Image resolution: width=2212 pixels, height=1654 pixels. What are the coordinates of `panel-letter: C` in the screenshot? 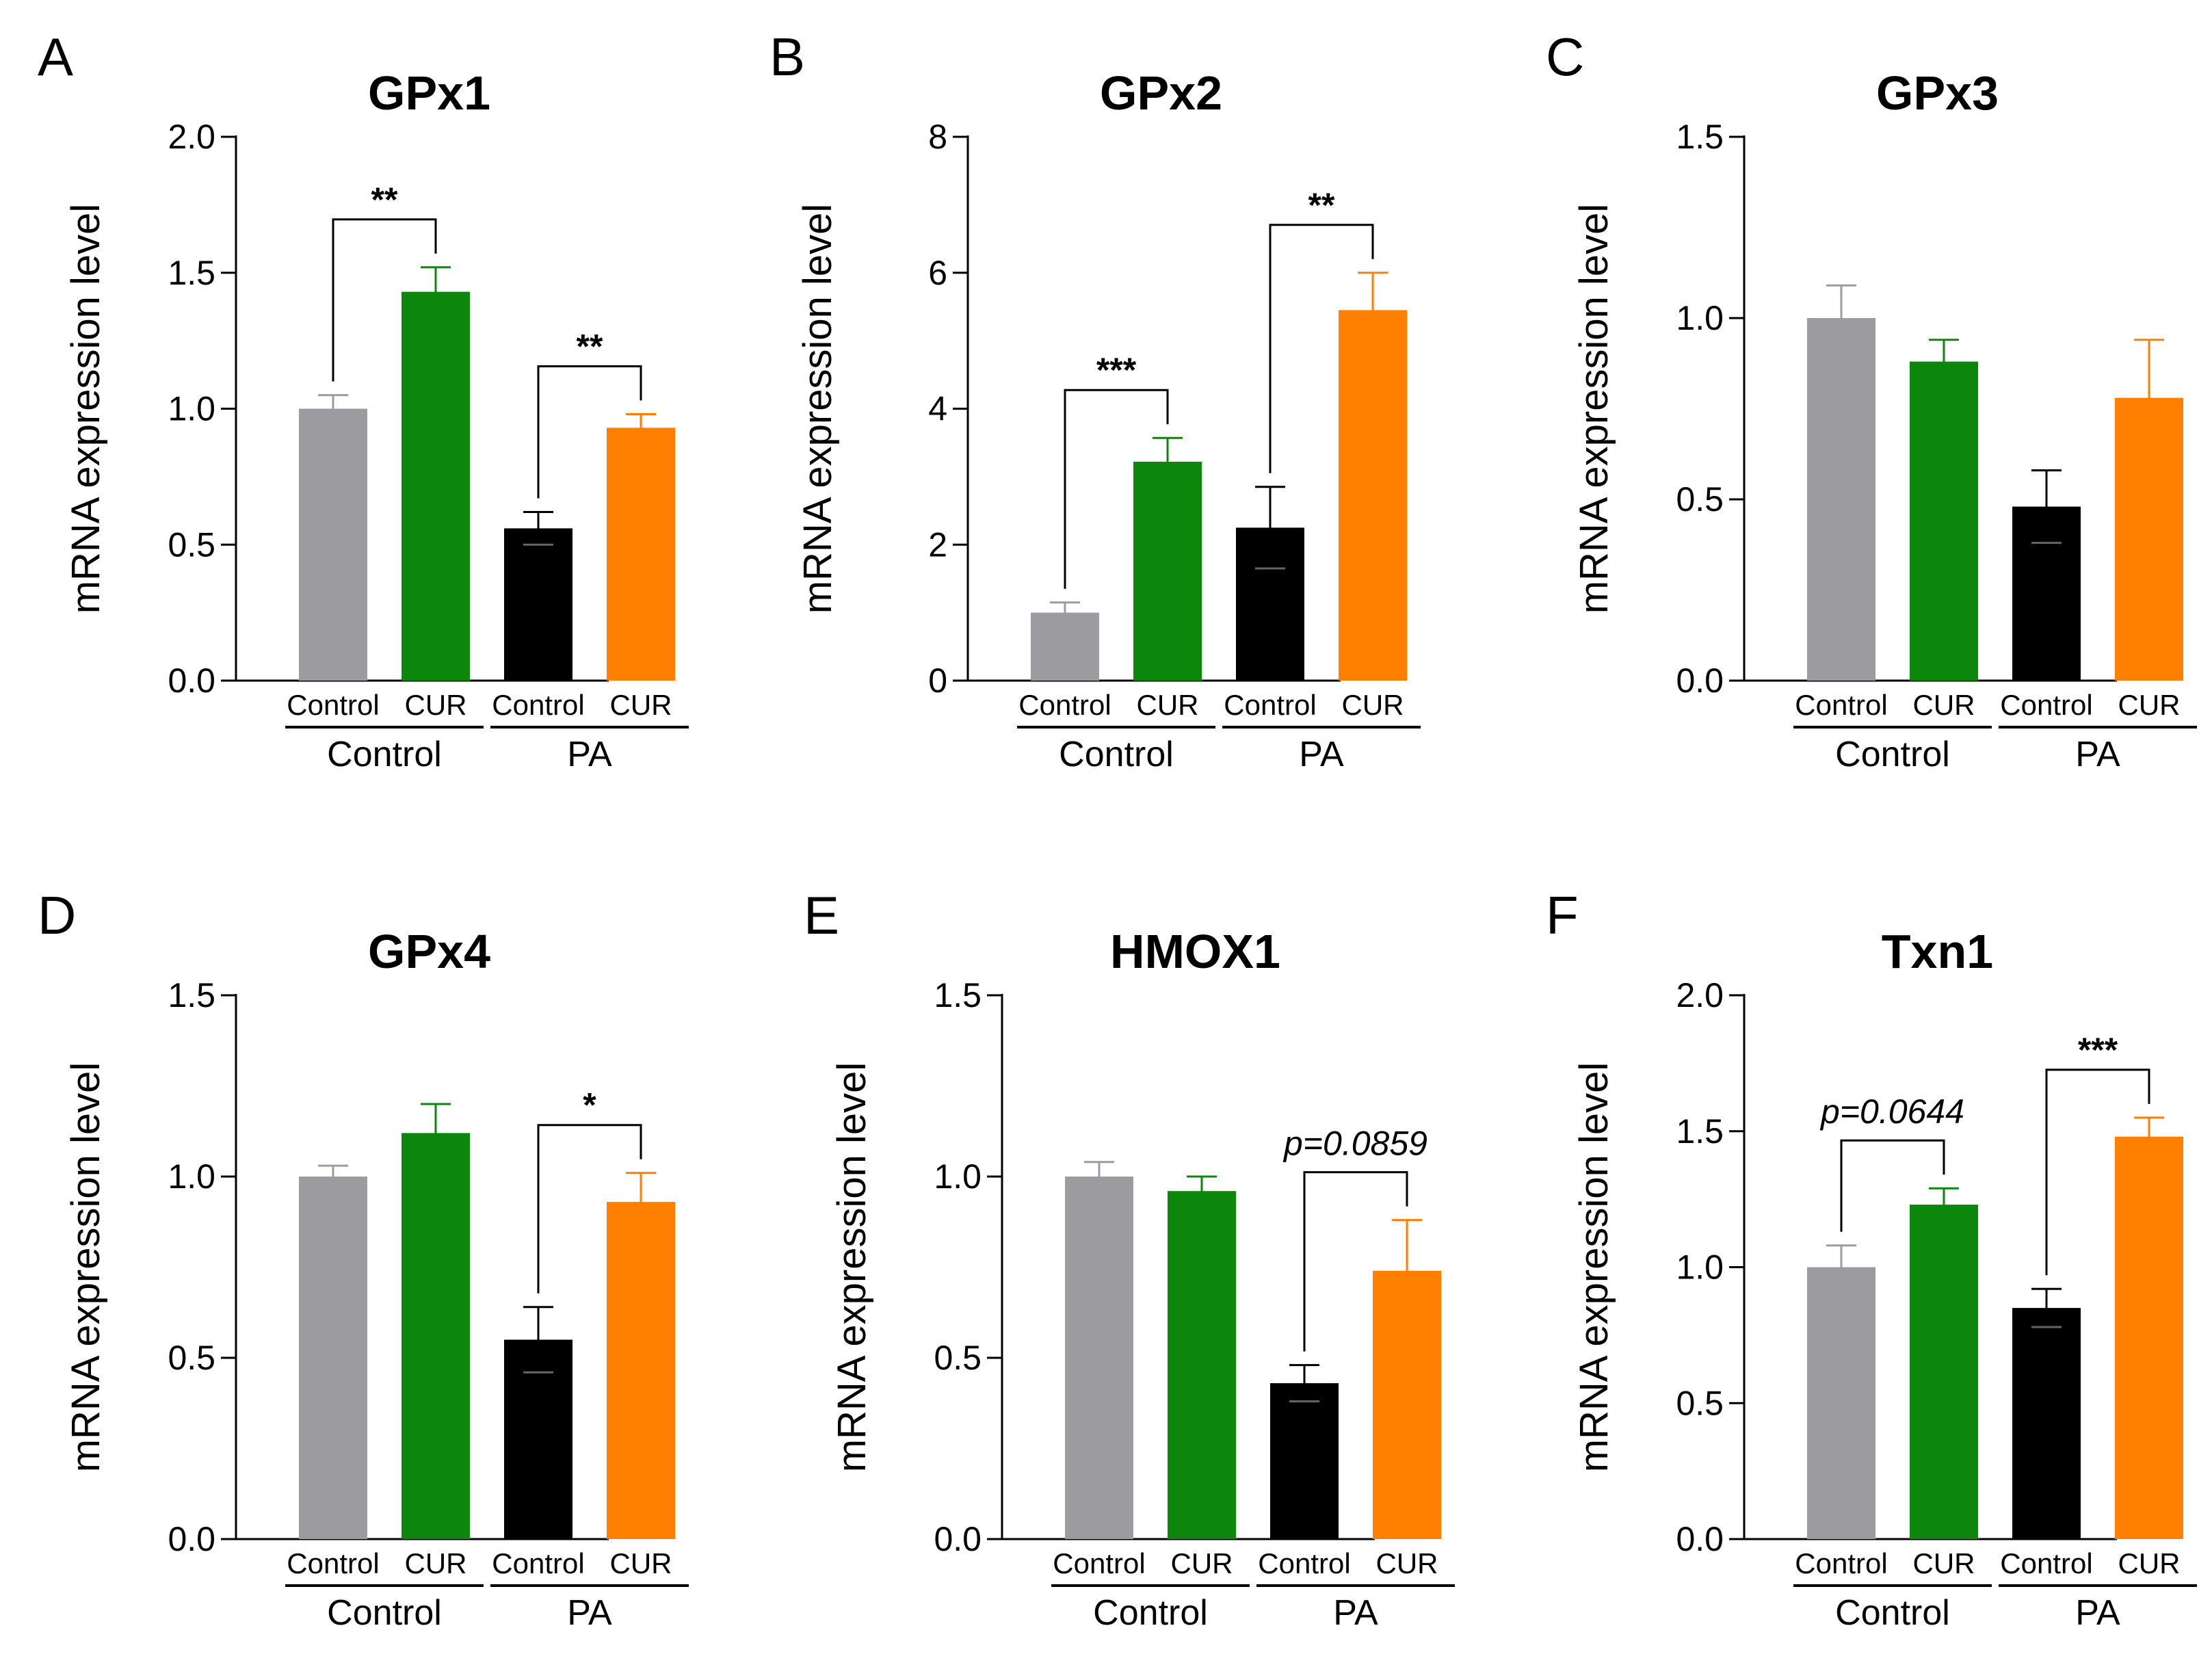 It's located at (1565, 57).